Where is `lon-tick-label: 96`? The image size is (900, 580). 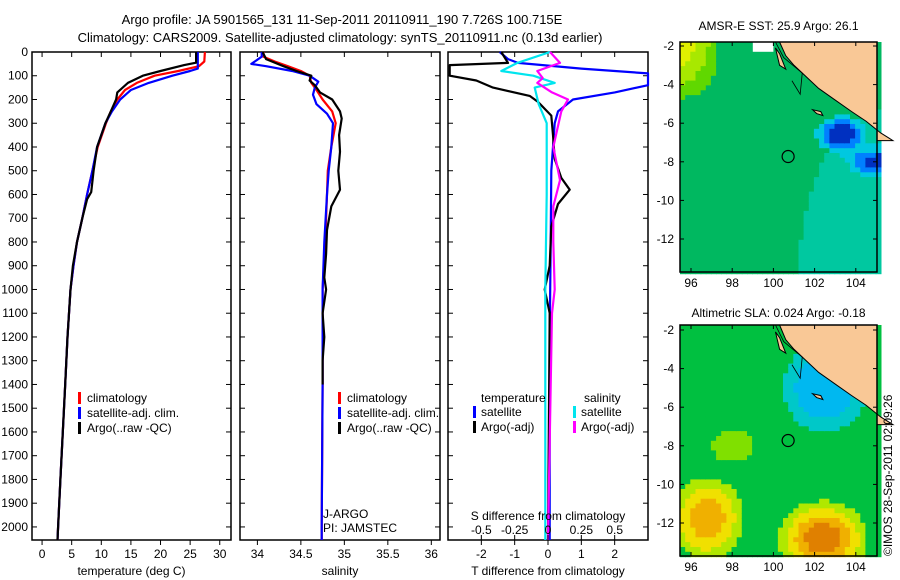 lon-tick-label: 96 is located at coordinates (691, 283).